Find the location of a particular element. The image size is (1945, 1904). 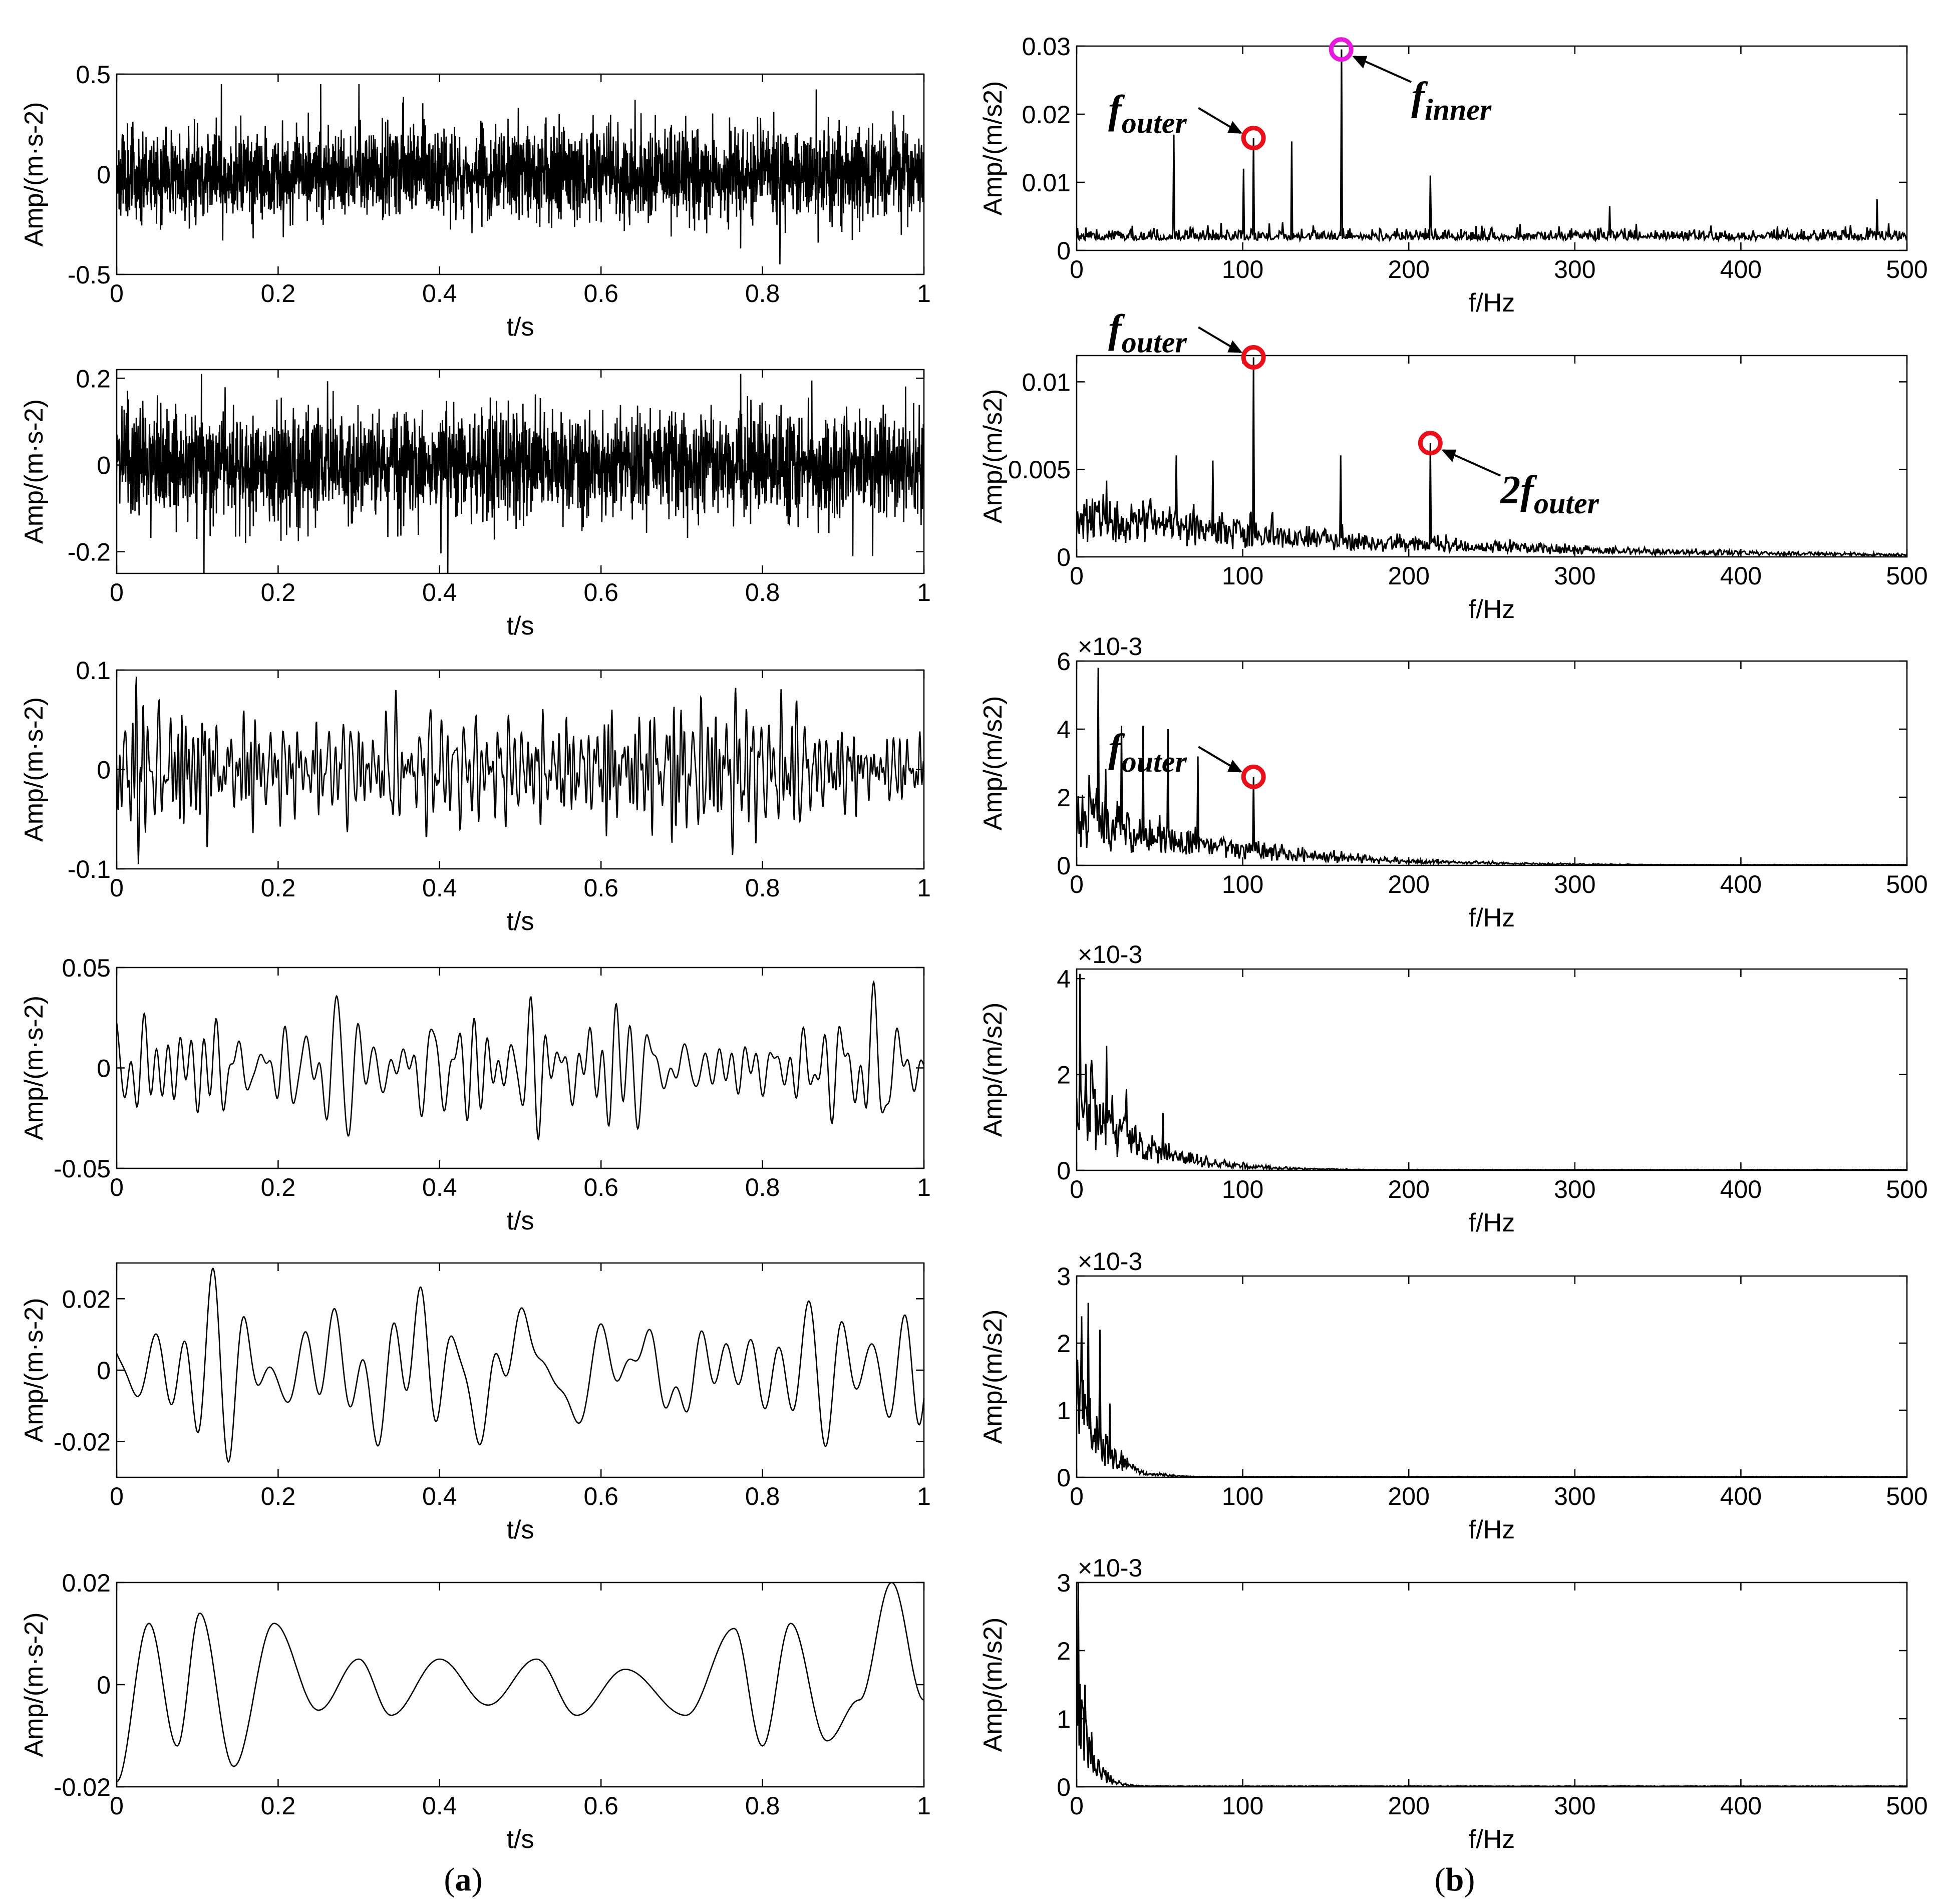

annotation-label-1: 2fouter is located at coordinates (1549, 494).